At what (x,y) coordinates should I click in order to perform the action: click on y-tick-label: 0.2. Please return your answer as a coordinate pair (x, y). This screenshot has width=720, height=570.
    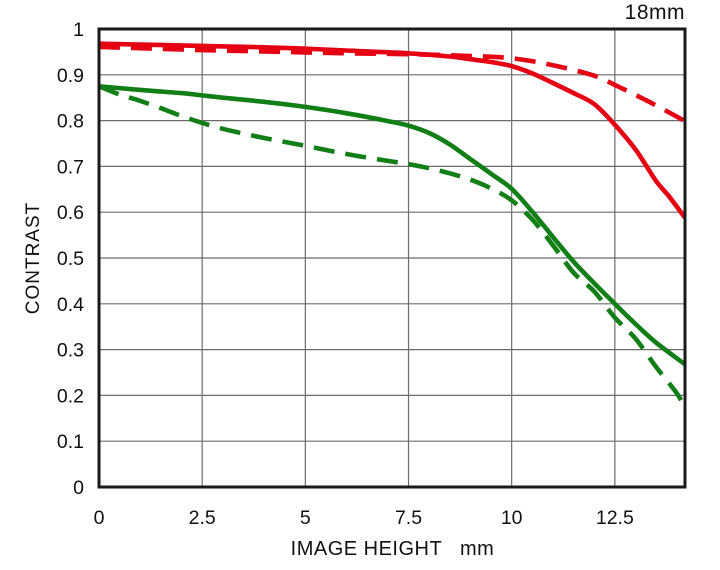
    Looking at the image, I should click on (70, 396).